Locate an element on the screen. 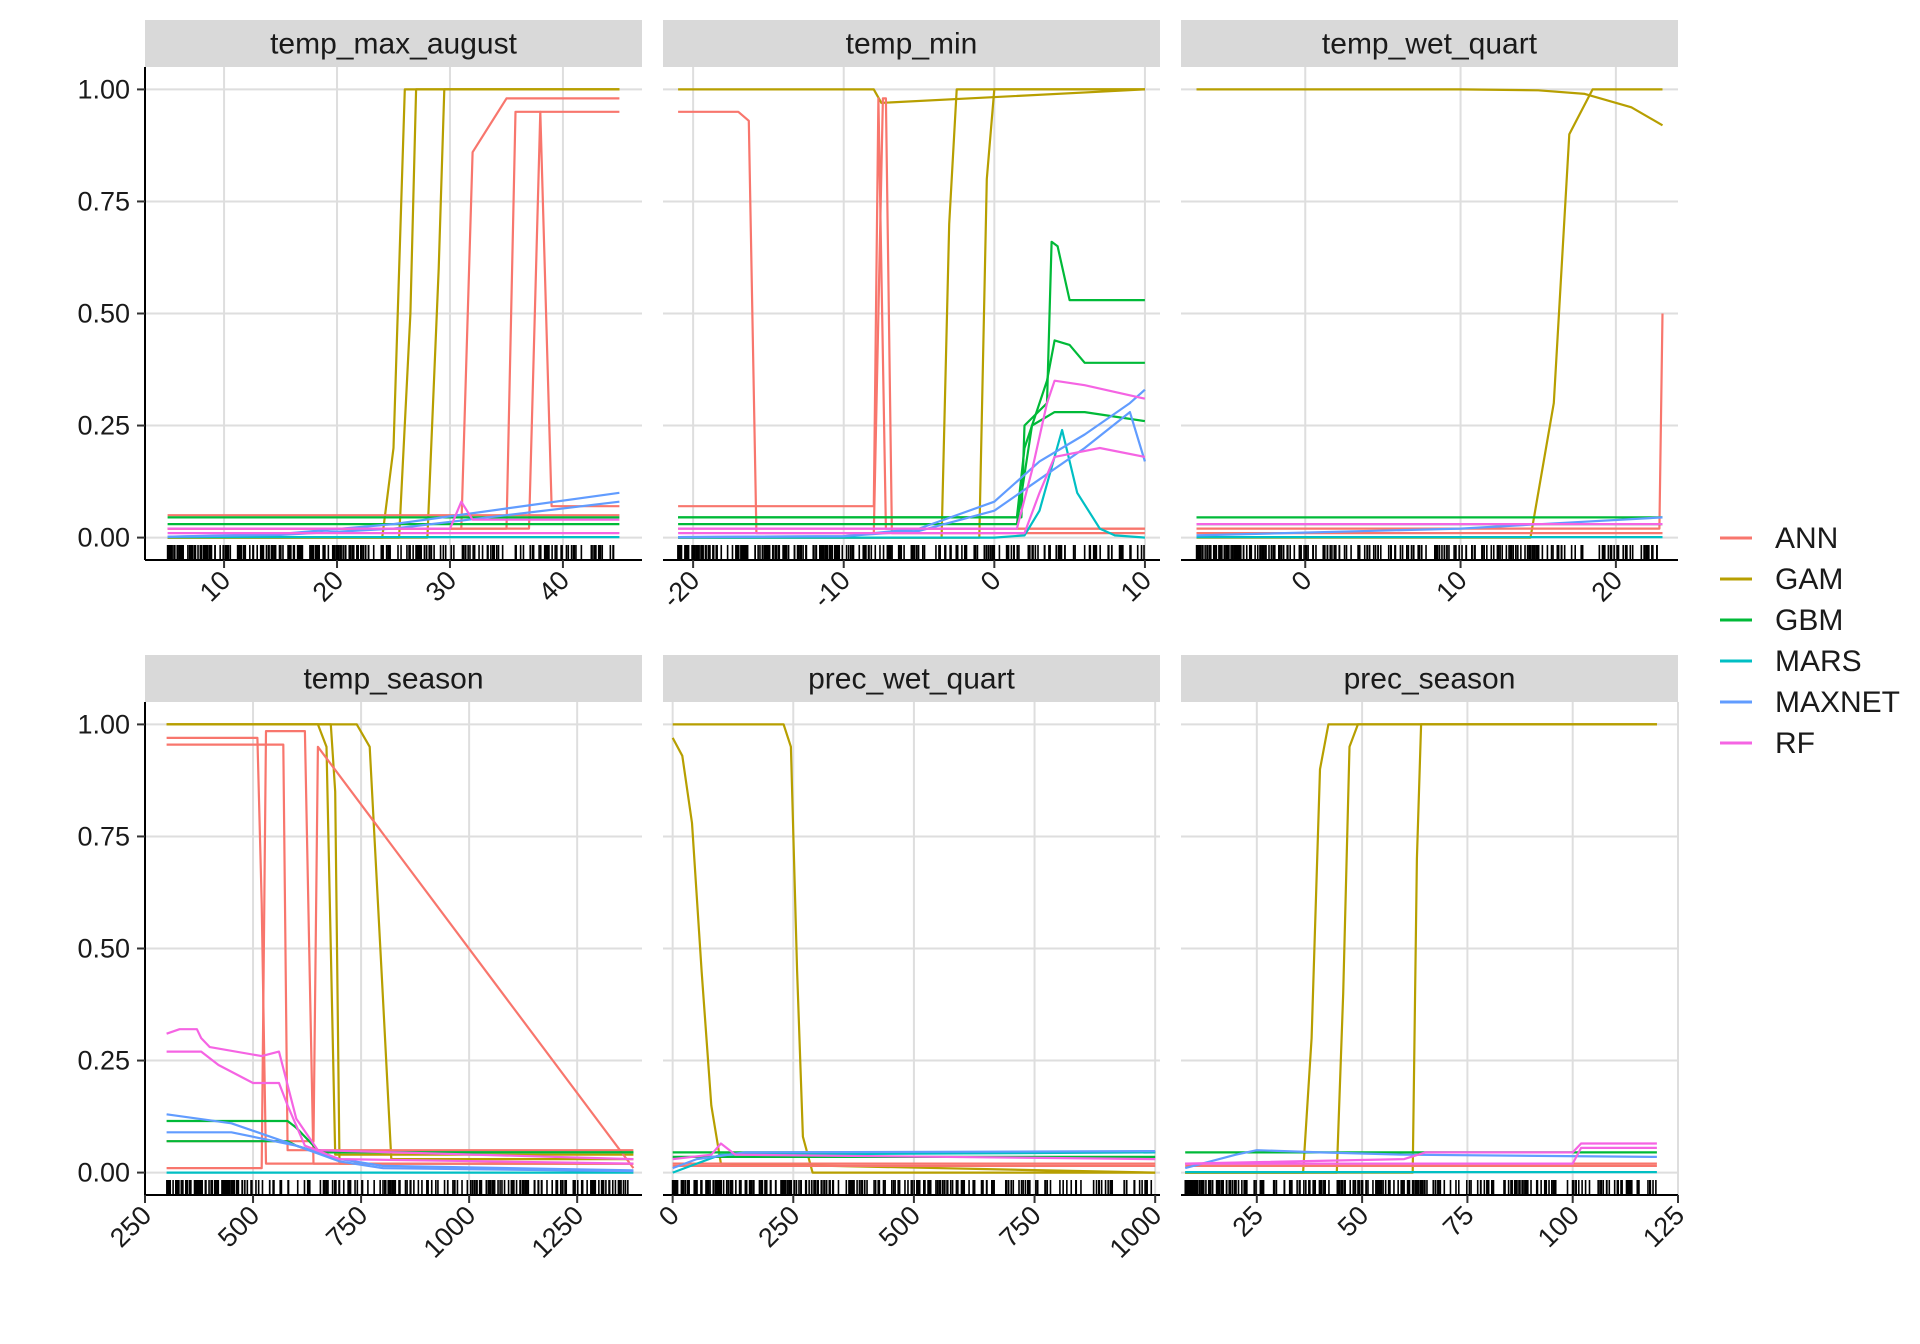 The height and width of the screenshot is (1344, 1920). panel-temp_min: temp_min -20 -10 0 10 is located at coordinates (908, 317).